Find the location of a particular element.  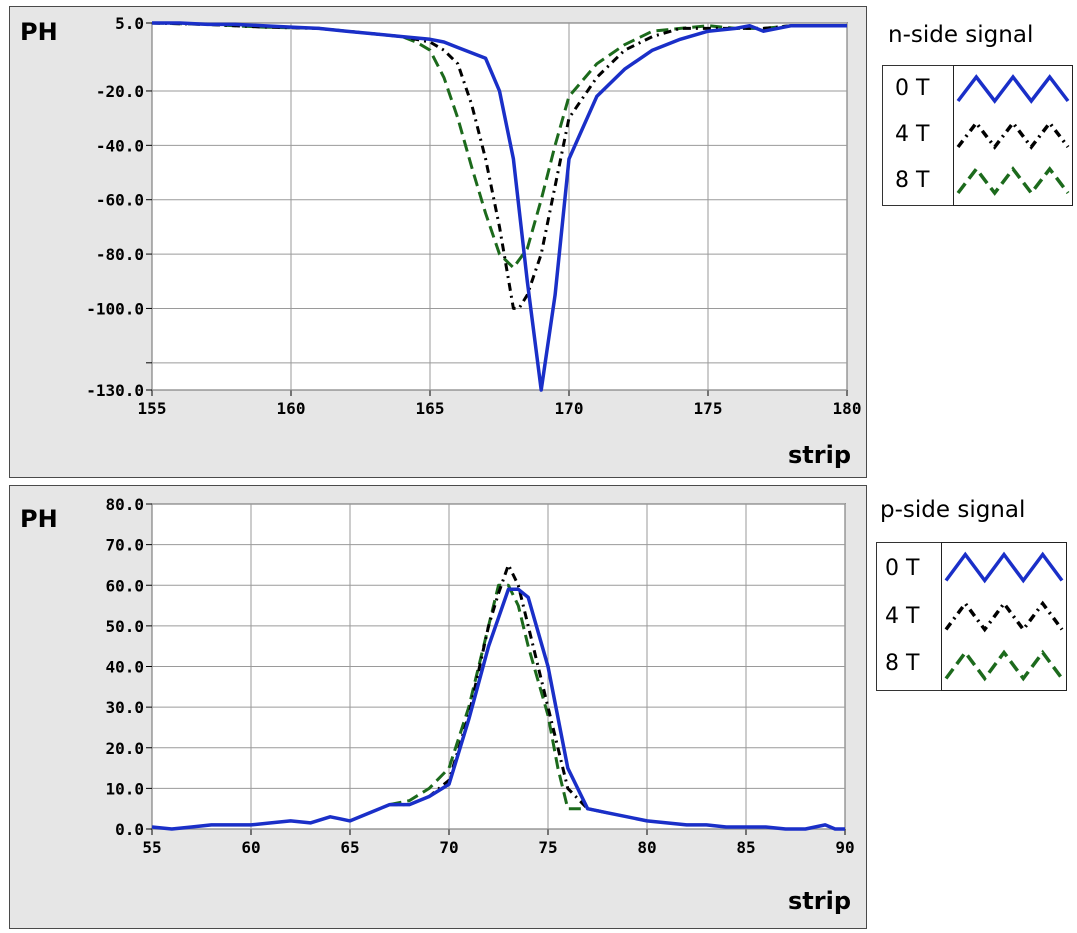

bottom-ytick-label: 0.0 is located at coordinates (129, 829).